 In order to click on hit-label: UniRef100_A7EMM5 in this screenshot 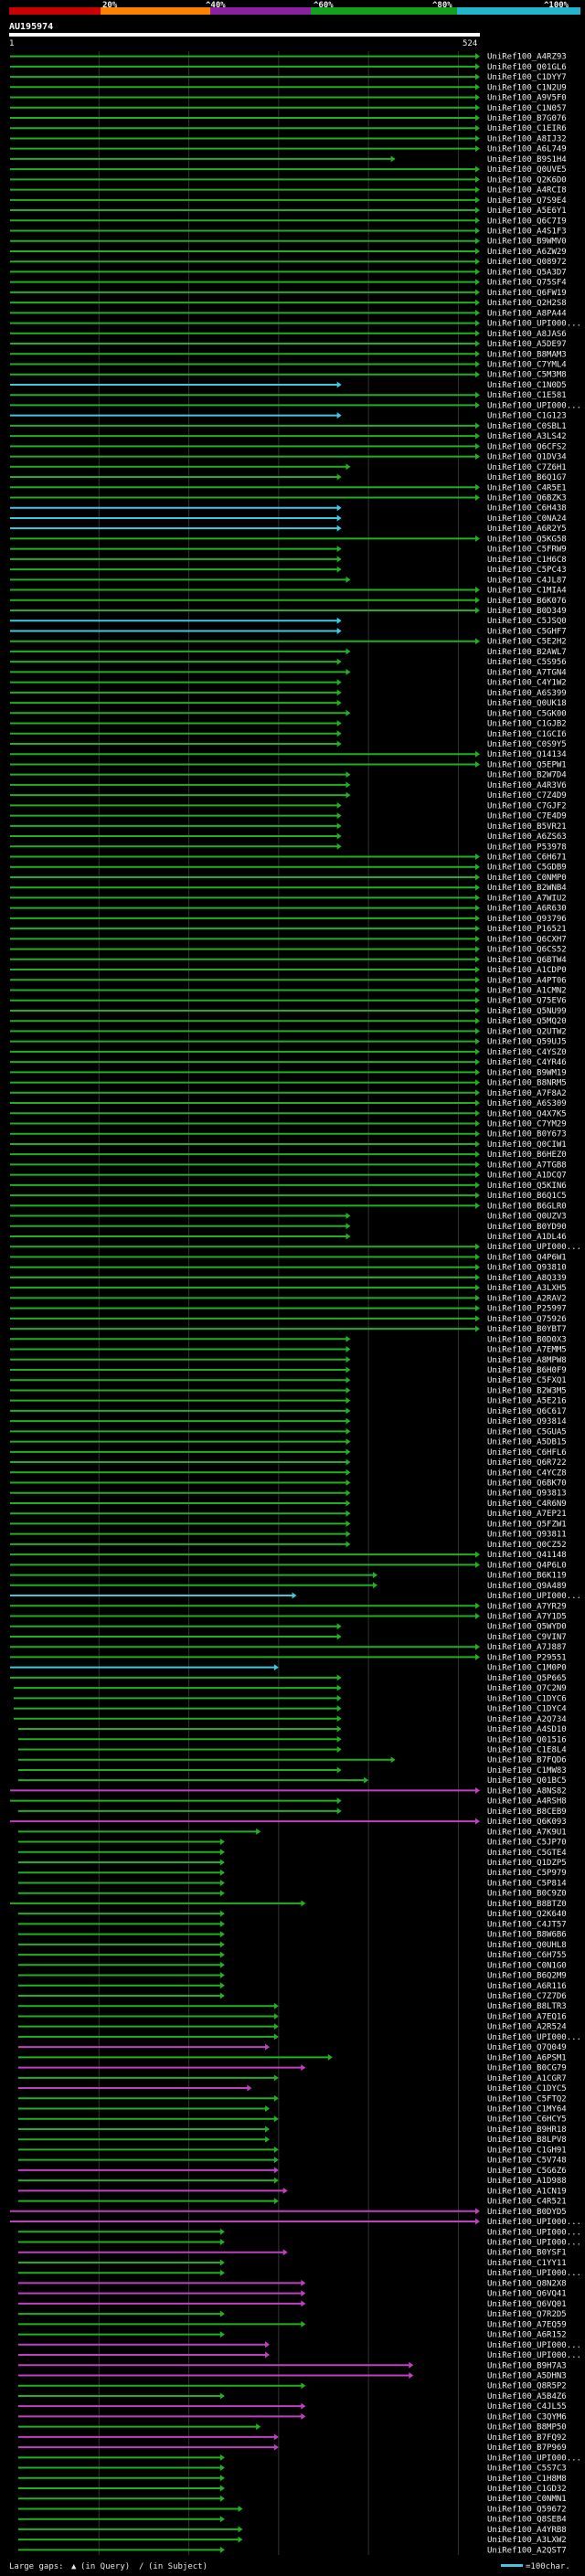, I will do `click(527, 1350)`.